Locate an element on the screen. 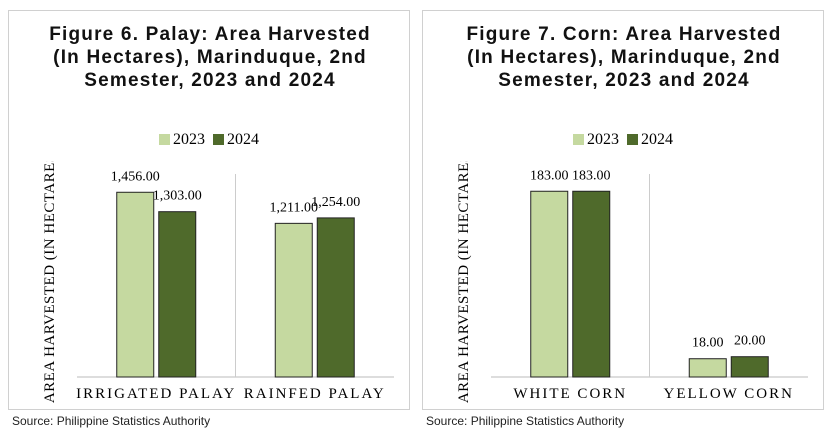  value-label: 18.00 is located at coordinates (708, 343).